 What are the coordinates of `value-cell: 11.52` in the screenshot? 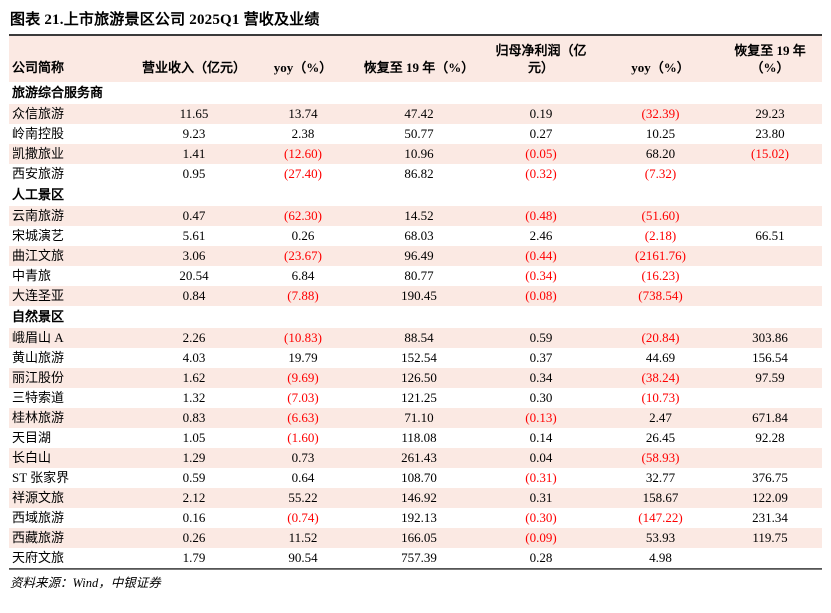 It's located at (303, 538).